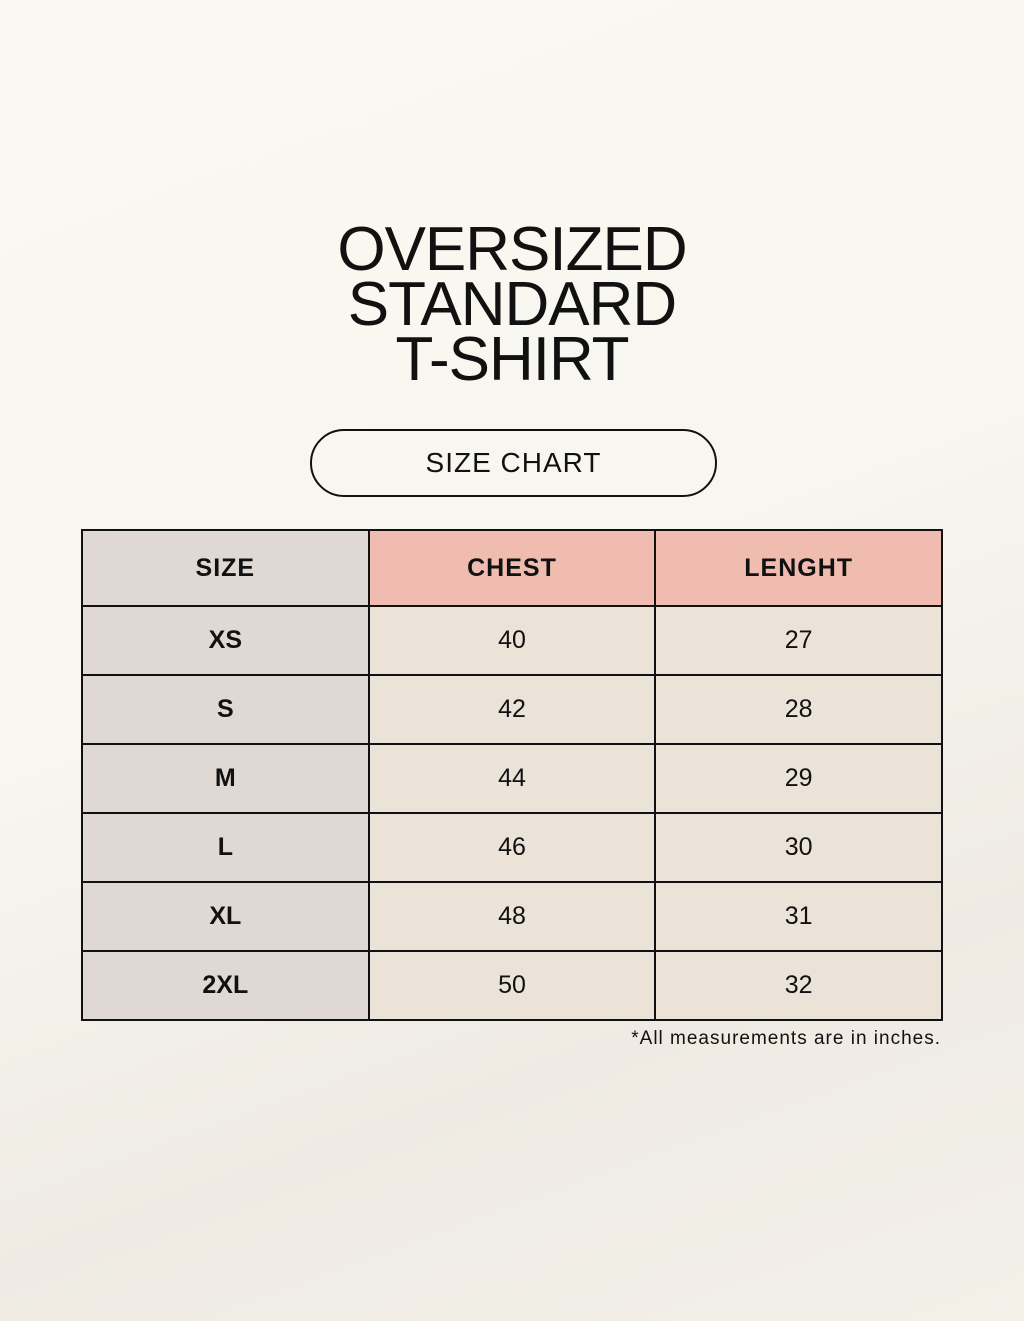  Describe the element at coordinates (798, 985) in the screenshot. I see `length-cell: 32` at that location.